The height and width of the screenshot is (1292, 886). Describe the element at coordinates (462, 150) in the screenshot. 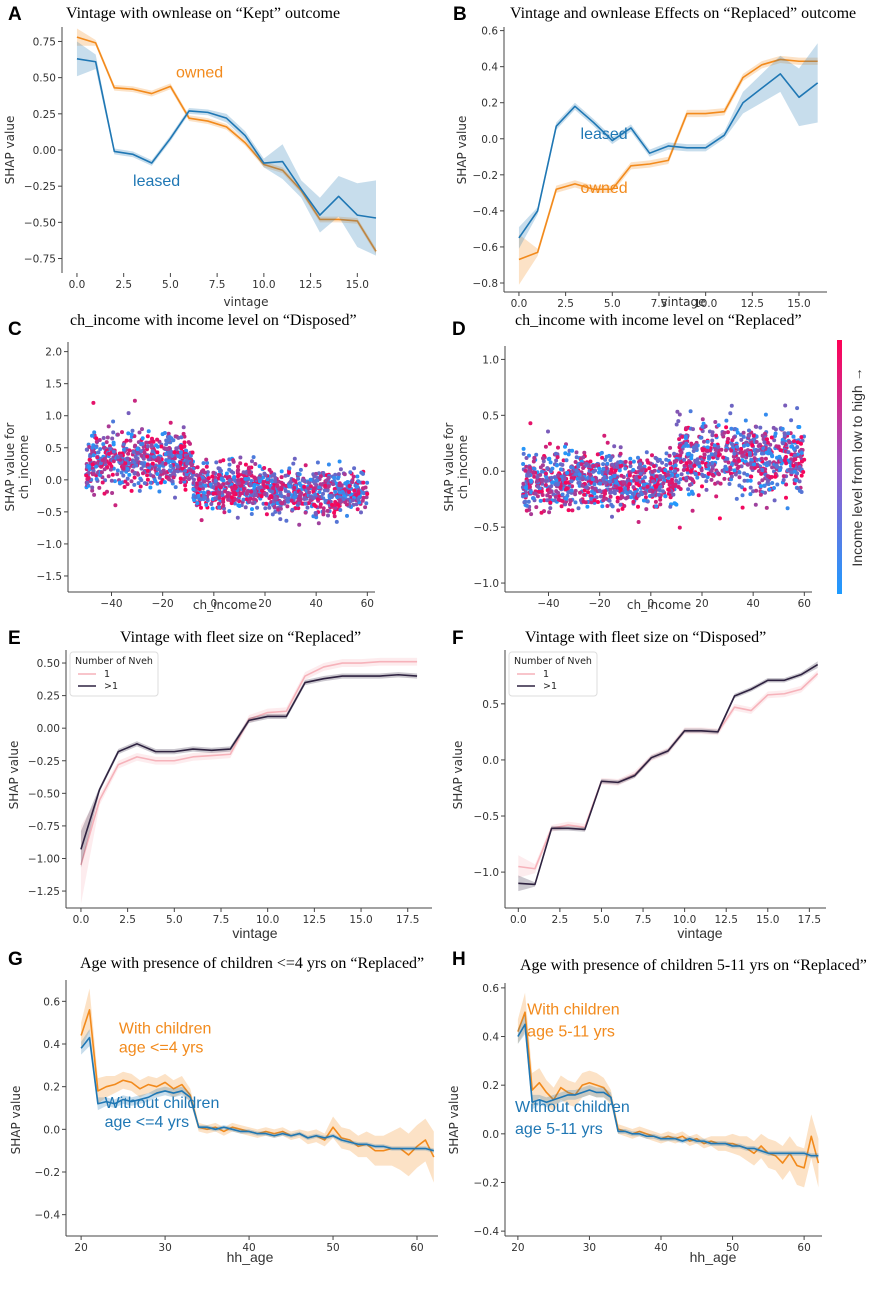

I see `y-axis-label: SHAP value` at that location.